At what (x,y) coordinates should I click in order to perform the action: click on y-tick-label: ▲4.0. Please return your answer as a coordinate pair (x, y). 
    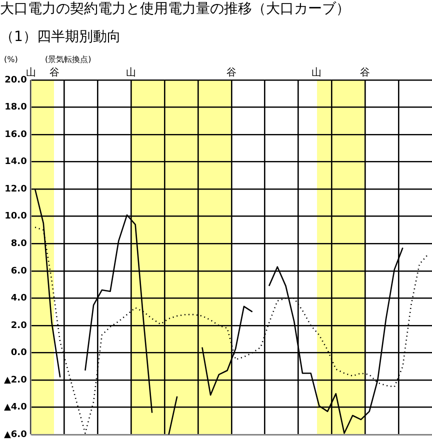
    Looking at the image, I should click on (15, 407).